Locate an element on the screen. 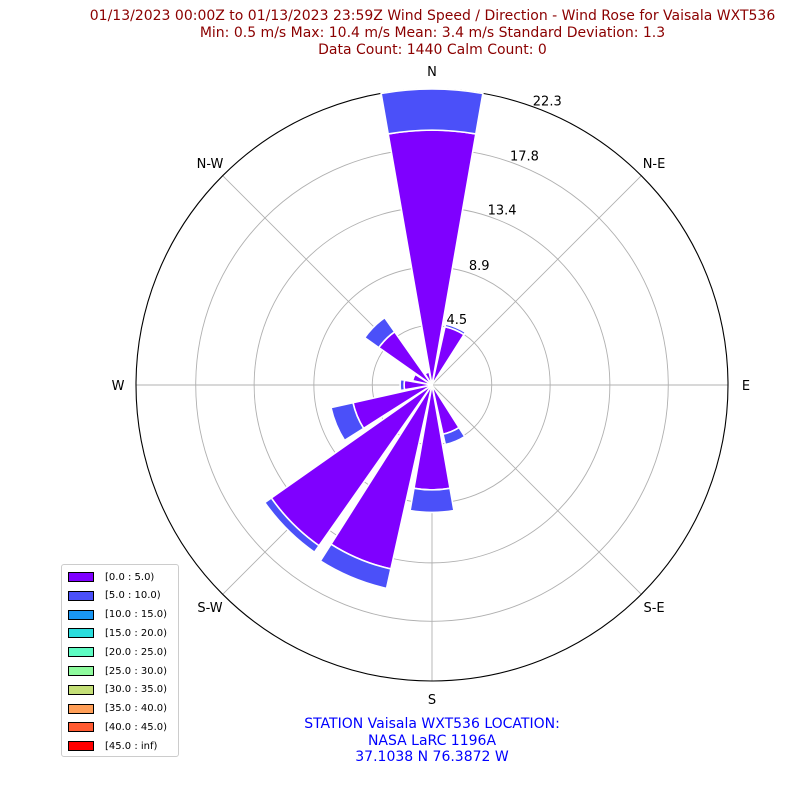  legend-item: [10.0 : 15.0) is located at coordinates (117, 615).